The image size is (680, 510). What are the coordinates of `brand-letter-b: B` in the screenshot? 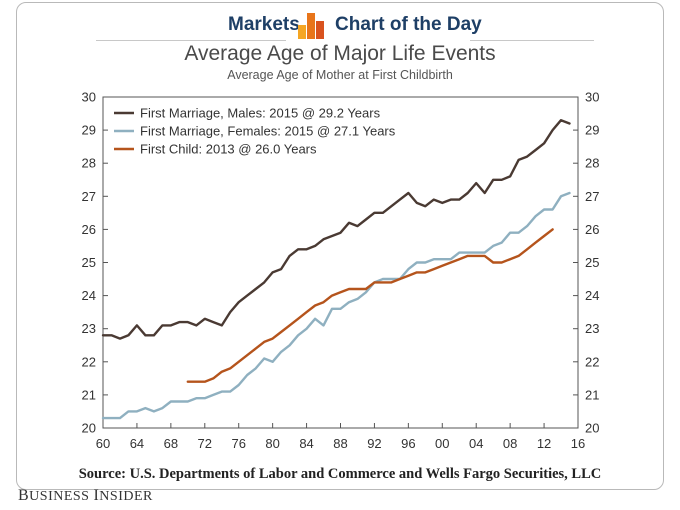 It's located at (24, 495).